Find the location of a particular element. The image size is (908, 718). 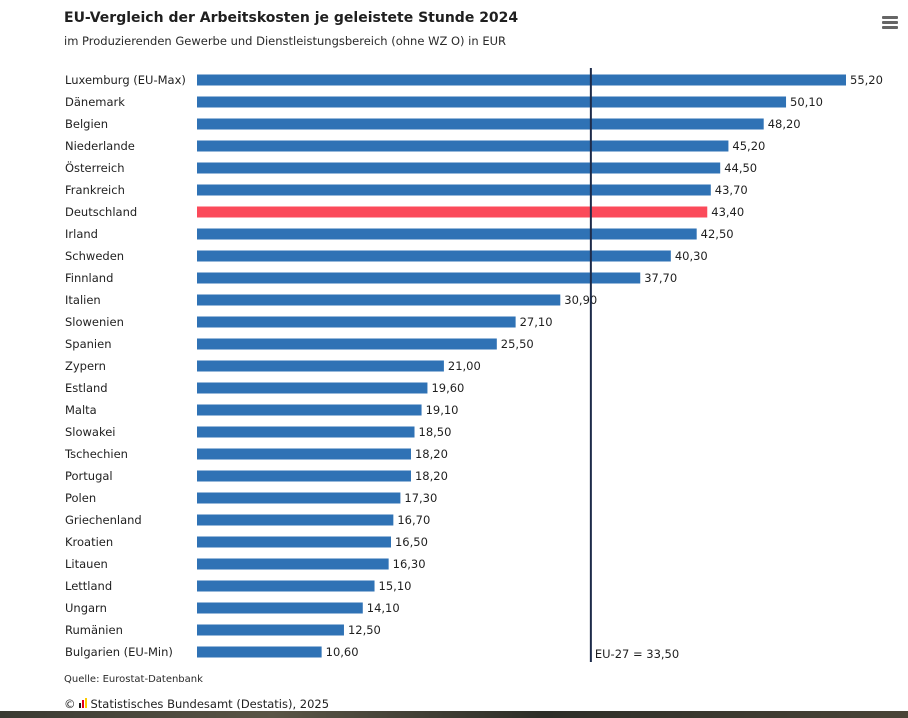

value-label: 50,10 is located at coordinates (806, 102).